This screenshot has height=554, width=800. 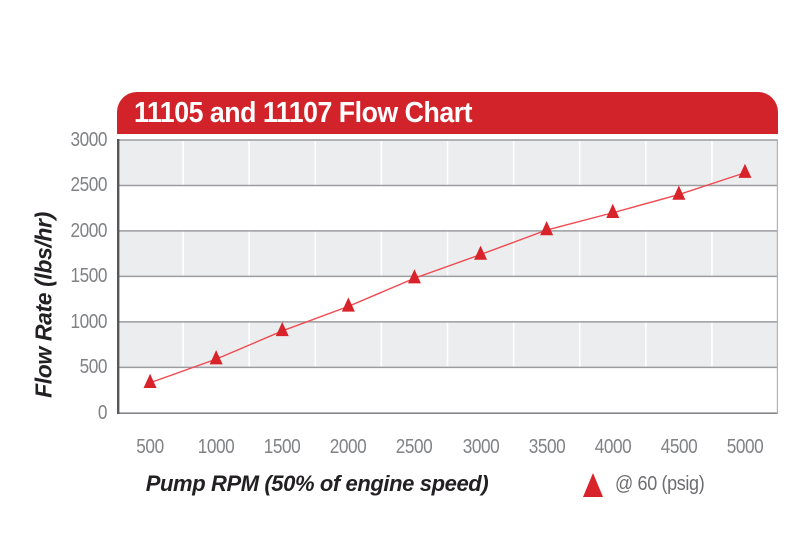 What do you see at coordinates (69, 276) in the screenshot?
I see `y-axis-tick-labels: 0 500 1000 1500 2000 2500 3000` at bounding box center [69, 276].